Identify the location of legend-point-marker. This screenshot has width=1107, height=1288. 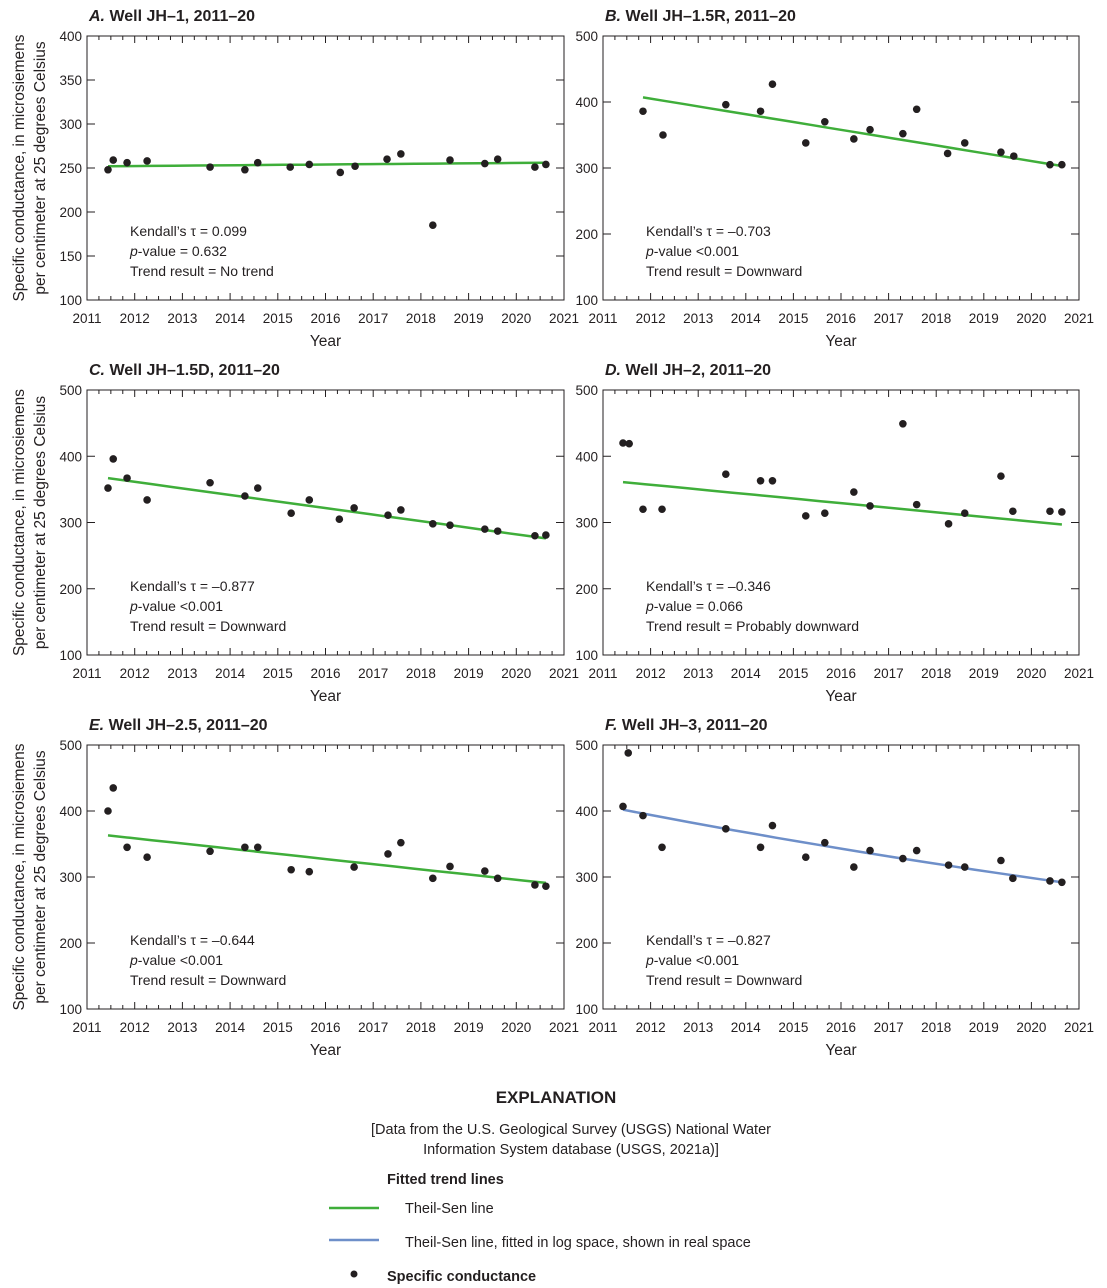
(354, 1274).